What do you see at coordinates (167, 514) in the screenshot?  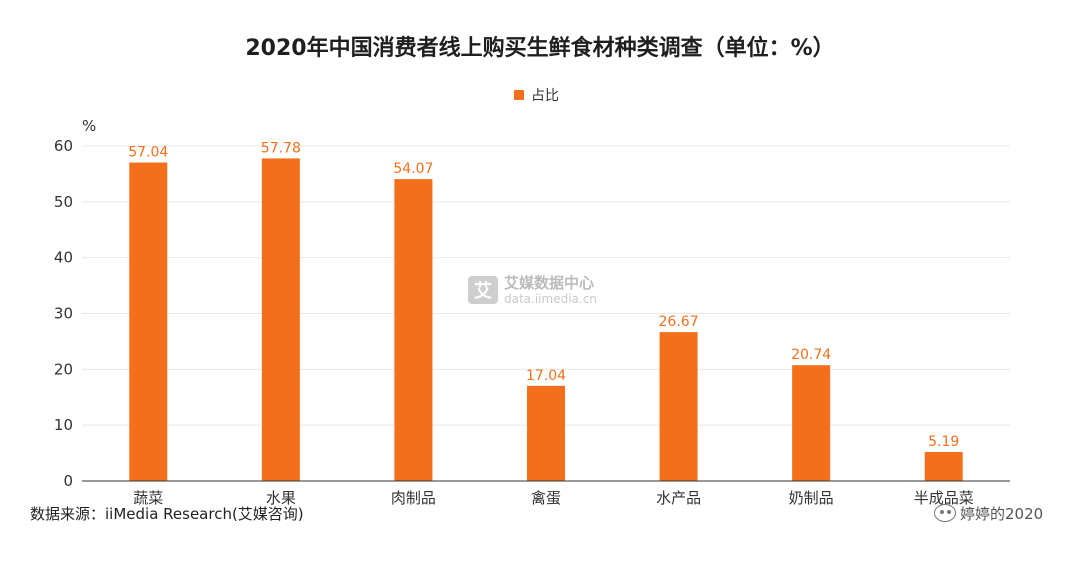 I see `source-note: 数据来源：iiMedia Research(艾媒咨询)` at bounding box center [167, 514].